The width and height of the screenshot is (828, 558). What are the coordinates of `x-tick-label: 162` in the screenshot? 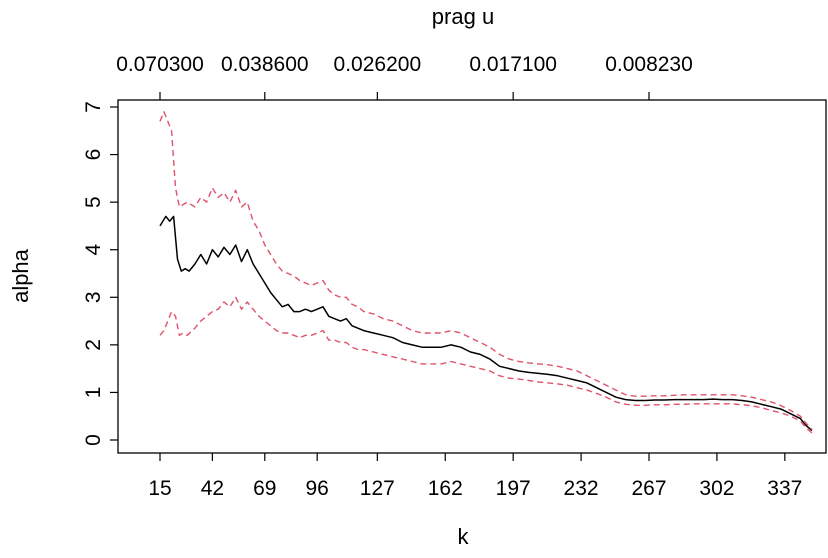 It's located at (445, 488).